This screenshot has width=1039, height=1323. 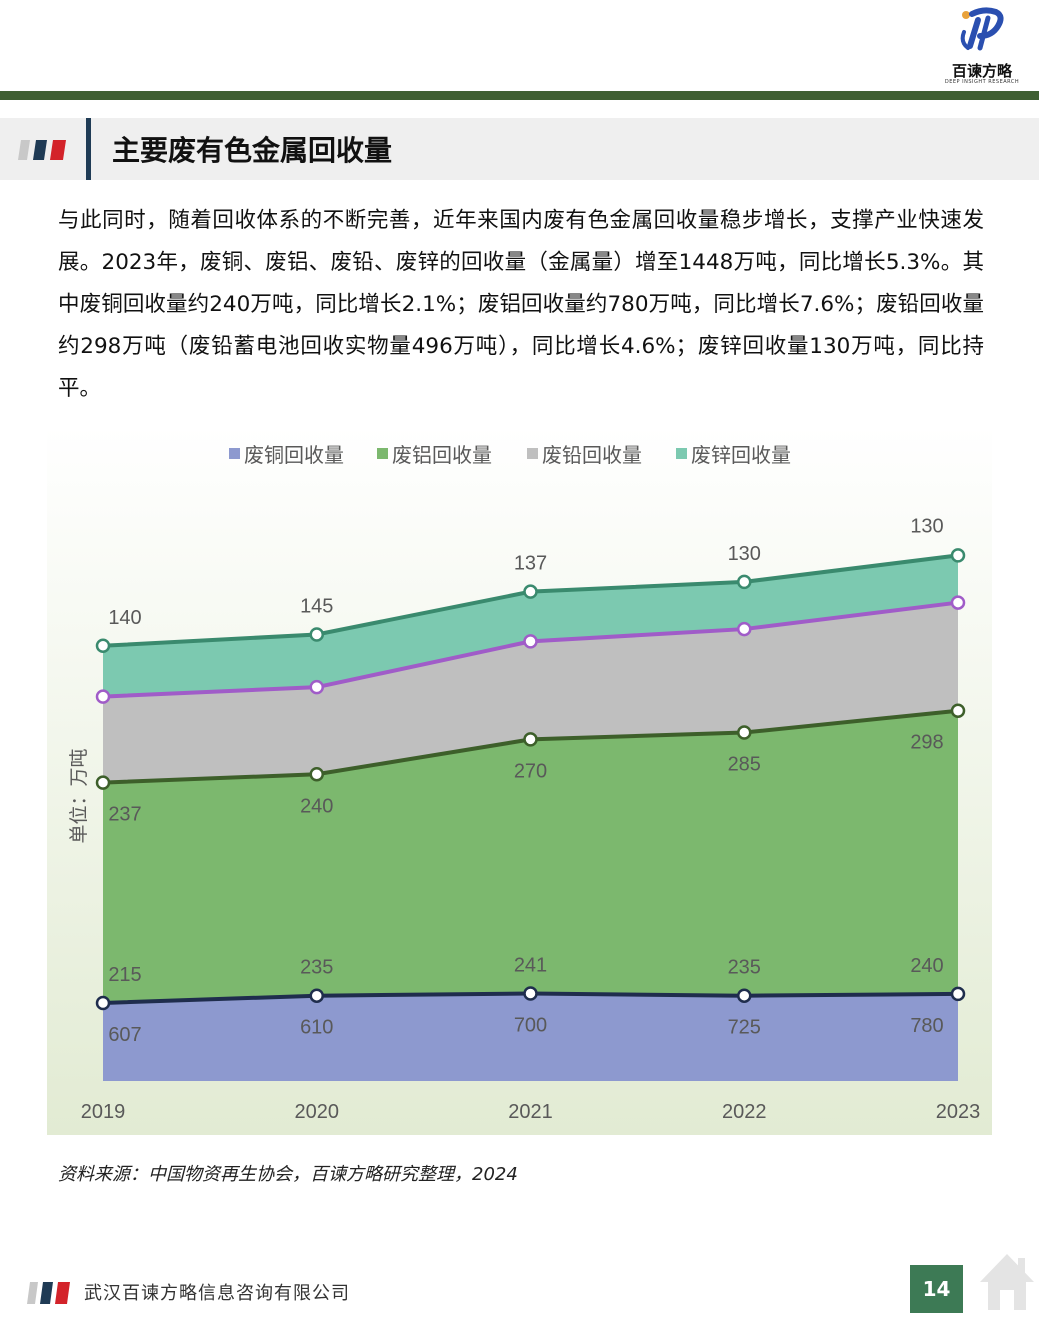 I want to click on data-label: 610, so click(x=316, y=1028).